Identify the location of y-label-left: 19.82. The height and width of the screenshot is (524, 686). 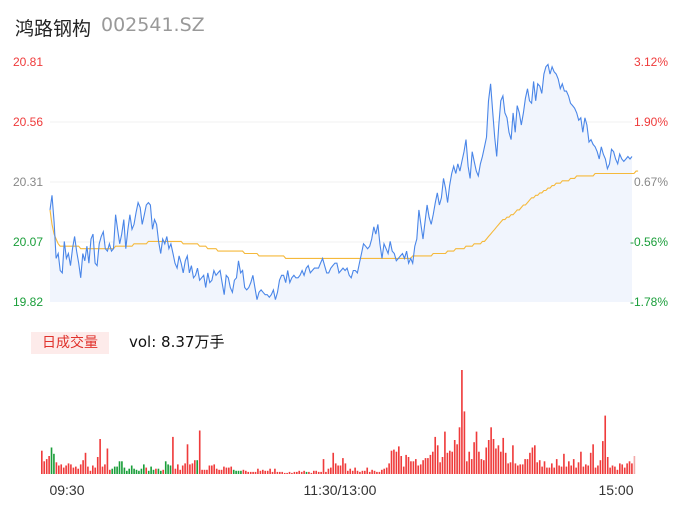
(28, 302).